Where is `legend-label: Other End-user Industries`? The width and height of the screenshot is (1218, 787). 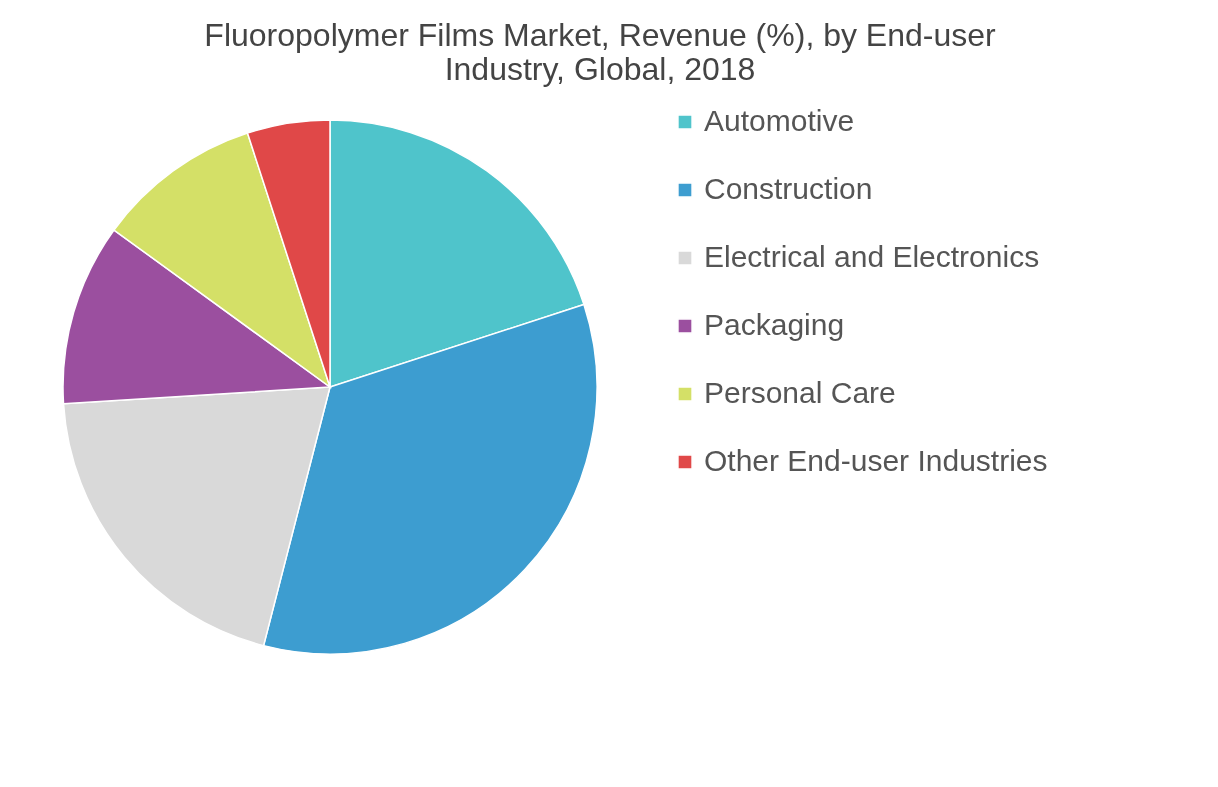 legend-label: Other End-user Industries is located at coordinates (876, 460).